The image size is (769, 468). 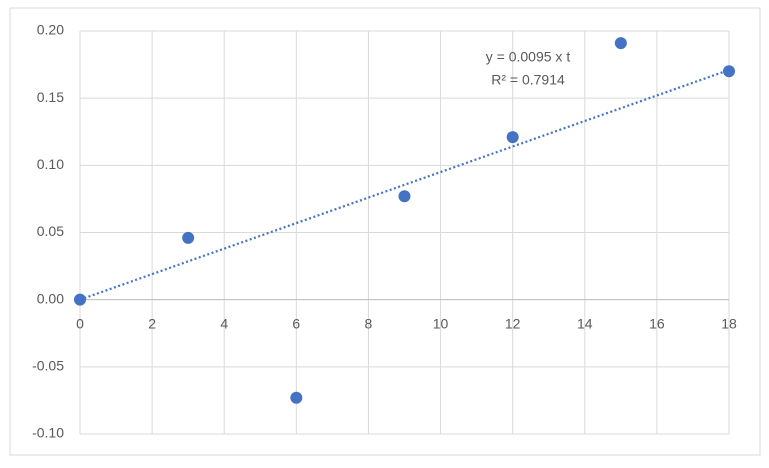 I want to click on y-tick-label: 0.10, so click(x=50, y=164).